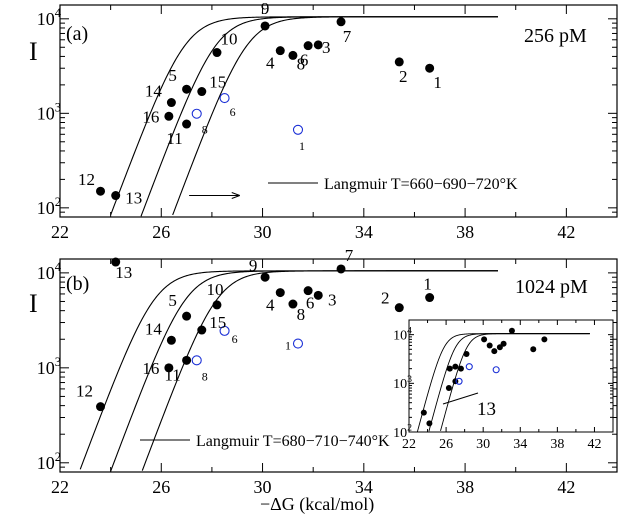 The image size is (620, 514). I want to click on y-tick-label: 10⁴, so click(49, 17).